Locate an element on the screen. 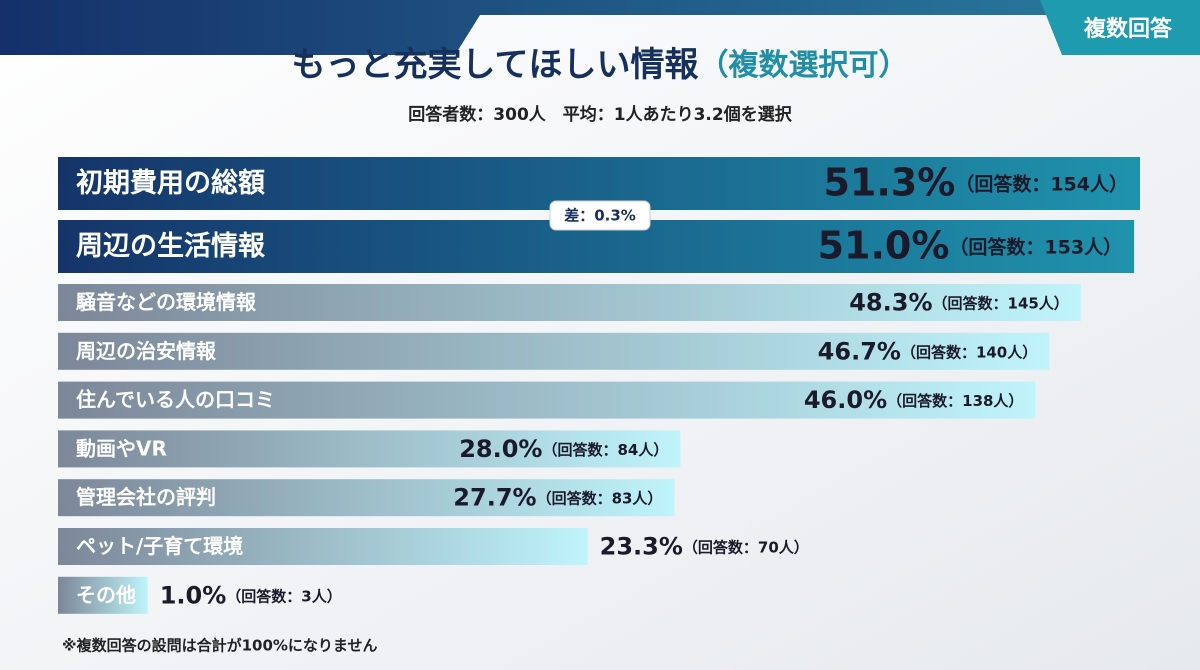 The height and width of the screenshot is (670, 1200). category-label: その他 is located at coordinates (106, 595).